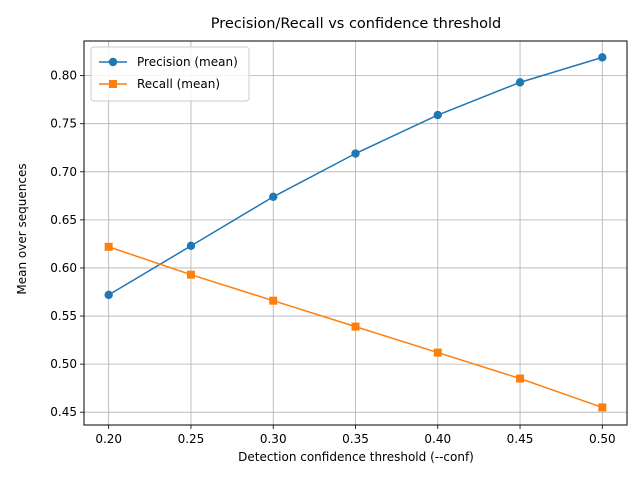 The height and width of the screenshot is (479, 639). I want to click on legend-label: Precision (mean), so click(187, 62).